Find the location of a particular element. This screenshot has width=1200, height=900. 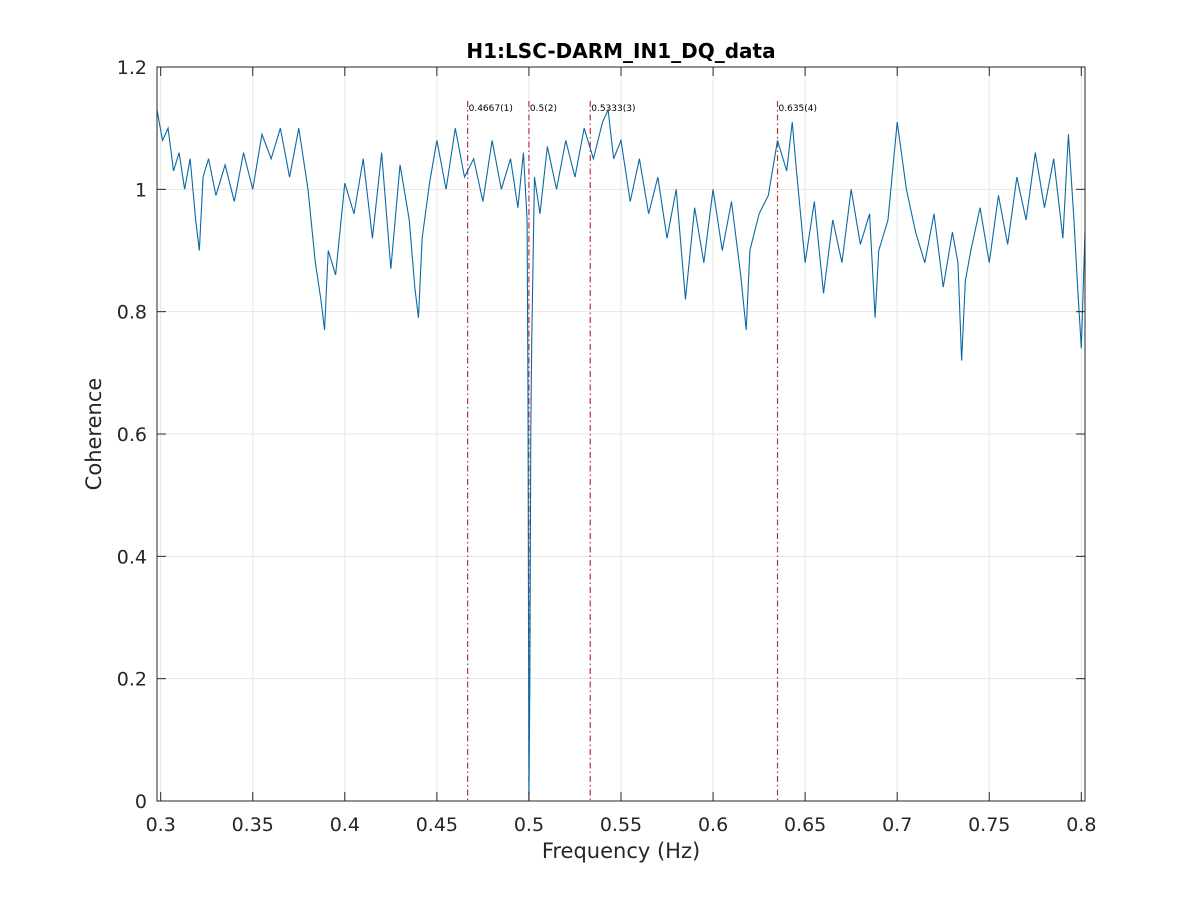

y-tick-label: 0.8 is located at coordinates (132, 313).